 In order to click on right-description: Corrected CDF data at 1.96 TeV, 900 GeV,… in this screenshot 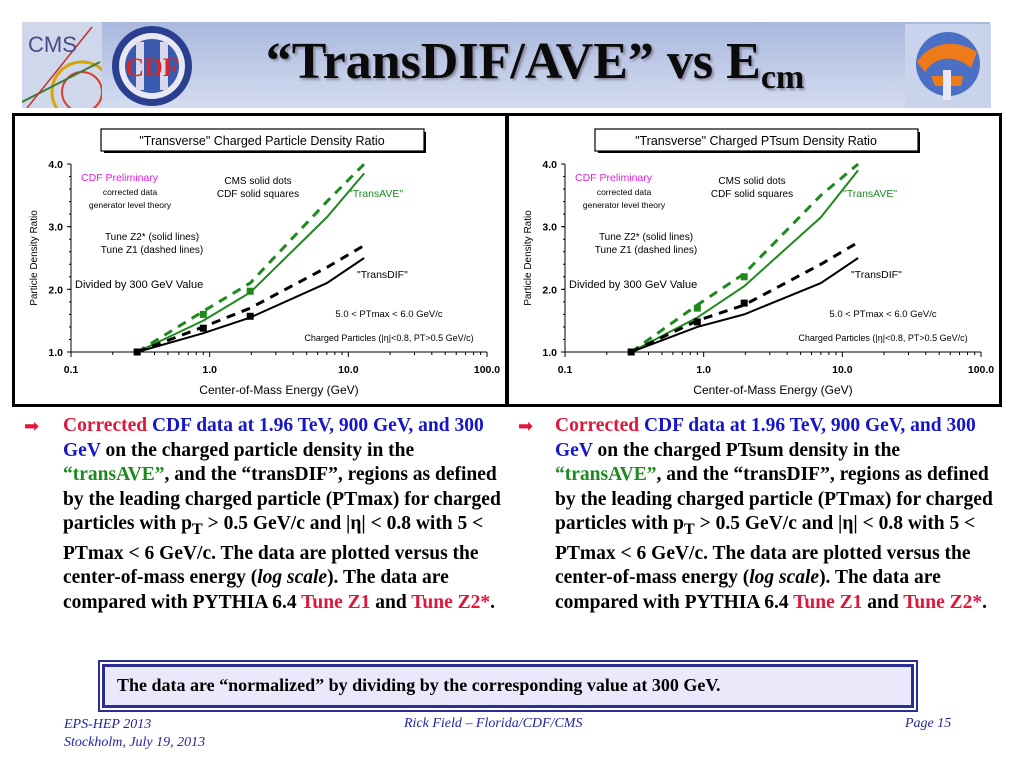, I will do `click(775, 515)`.